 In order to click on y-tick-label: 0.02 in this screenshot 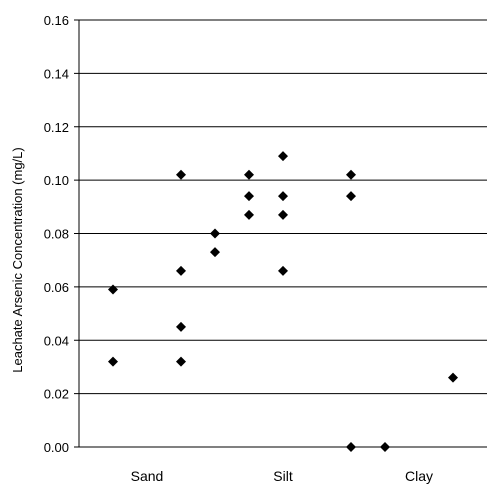, I will do `click(56, 394)`.